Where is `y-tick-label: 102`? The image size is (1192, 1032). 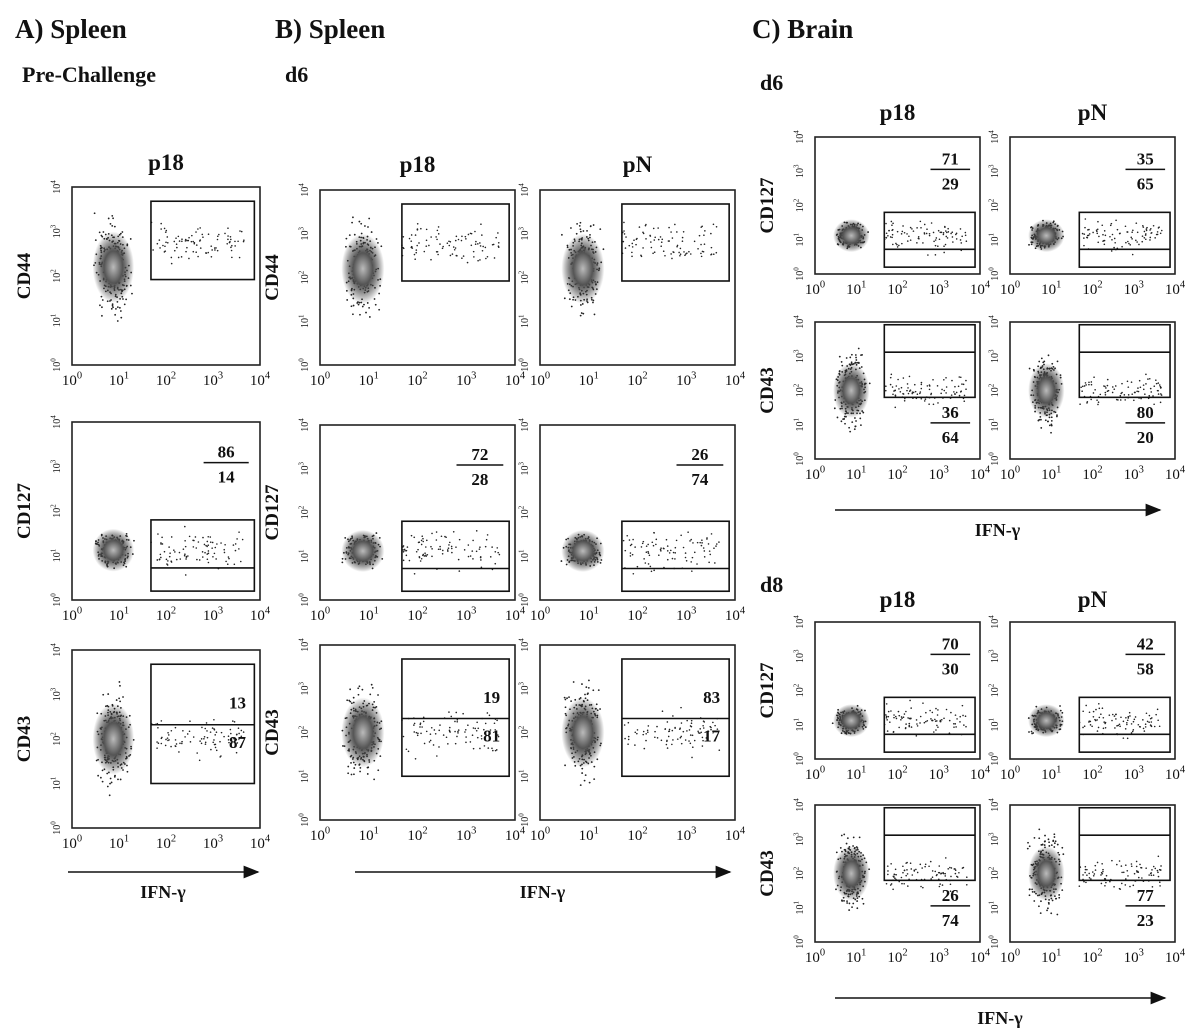
y-tick-label: 102 is located at coordinates (800, 205).